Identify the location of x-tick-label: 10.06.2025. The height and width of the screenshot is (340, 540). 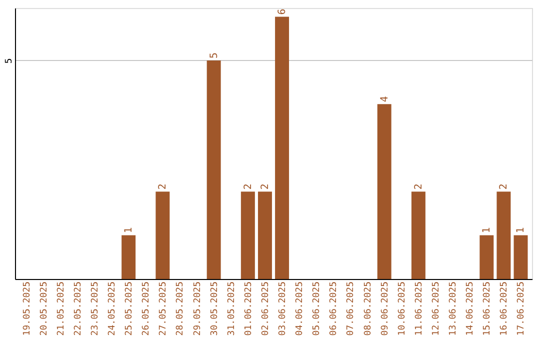
(402, 309).